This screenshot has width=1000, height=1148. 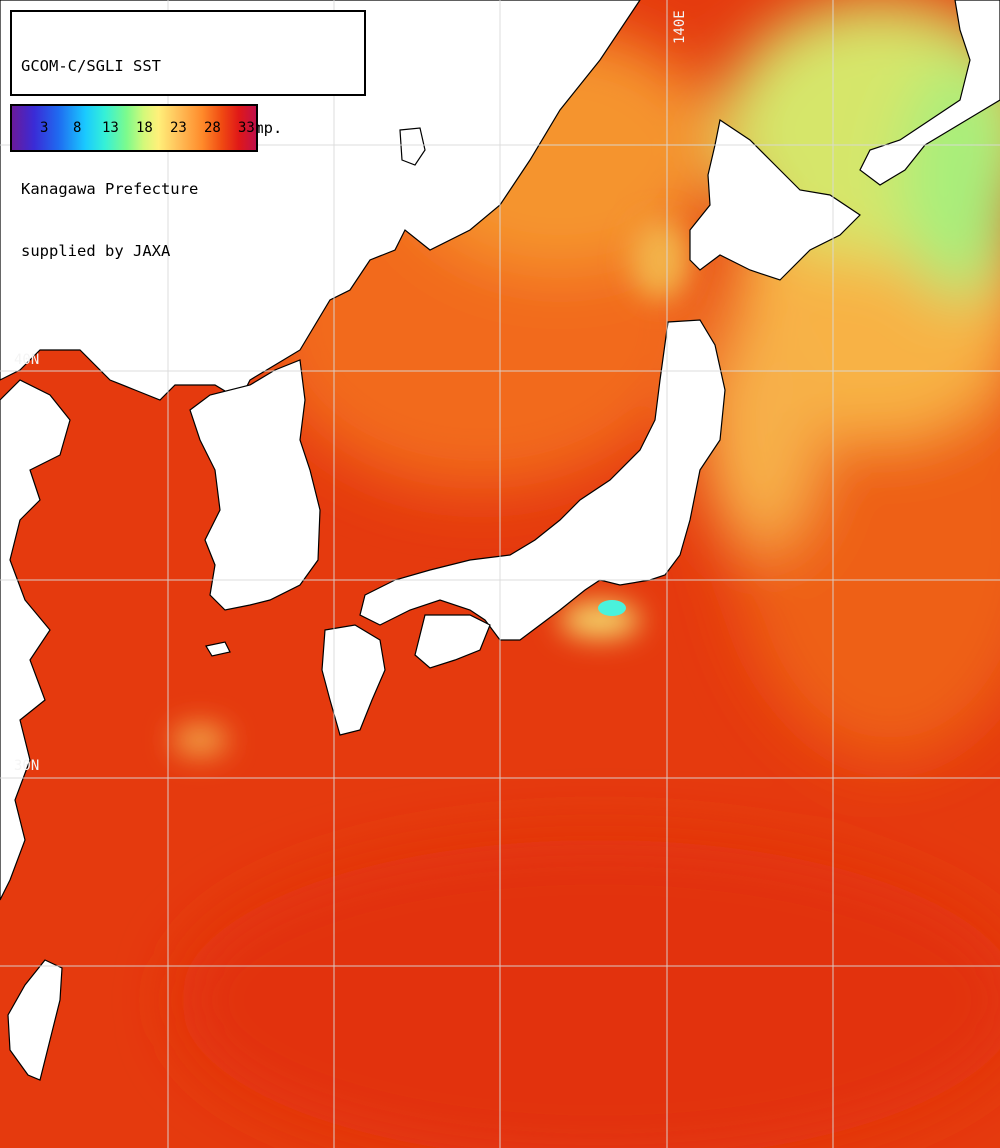 I want to click on title-line-region: Kanagawa Prefecture, so click(x=110, y=189).